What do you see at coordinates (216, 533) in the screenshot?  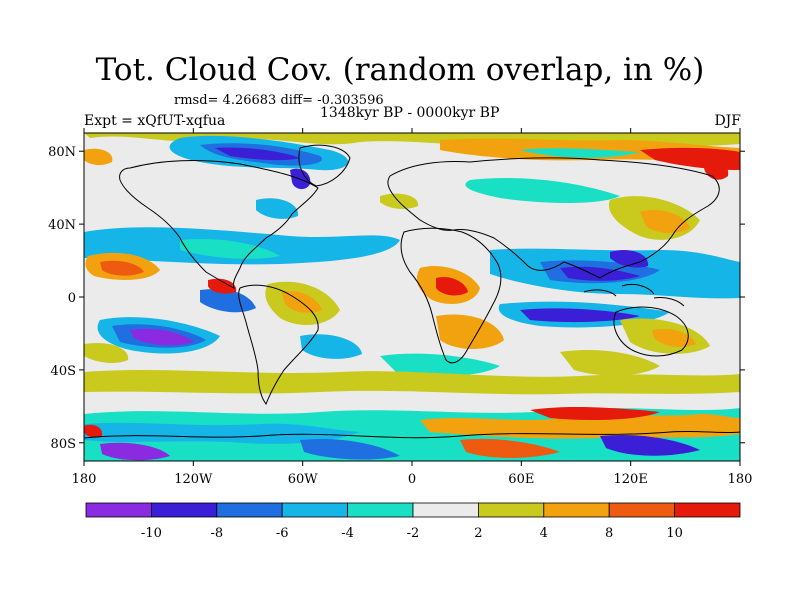 I see `colorbar-label: -8` at bounding box center [216, 533].